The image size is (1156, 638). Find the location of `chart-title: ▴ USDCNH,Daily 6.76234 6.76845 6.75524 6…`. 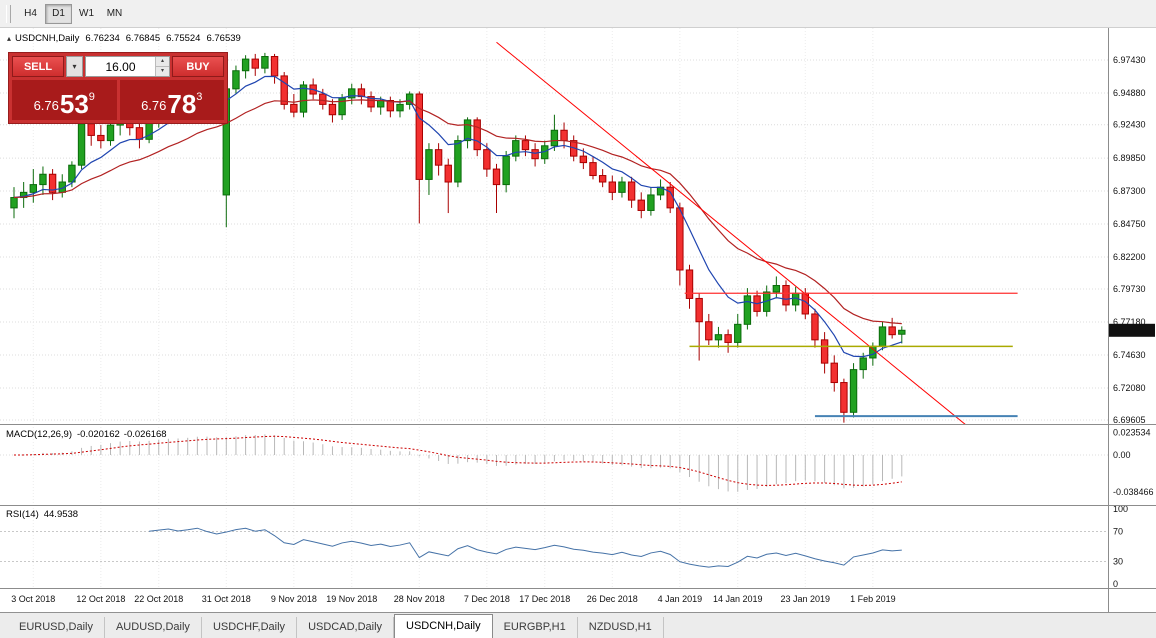

chart-title: ▴ USDCNH,Daily 6.76234 6.76845 6.75524 6… is located at coordinates (124, 38).